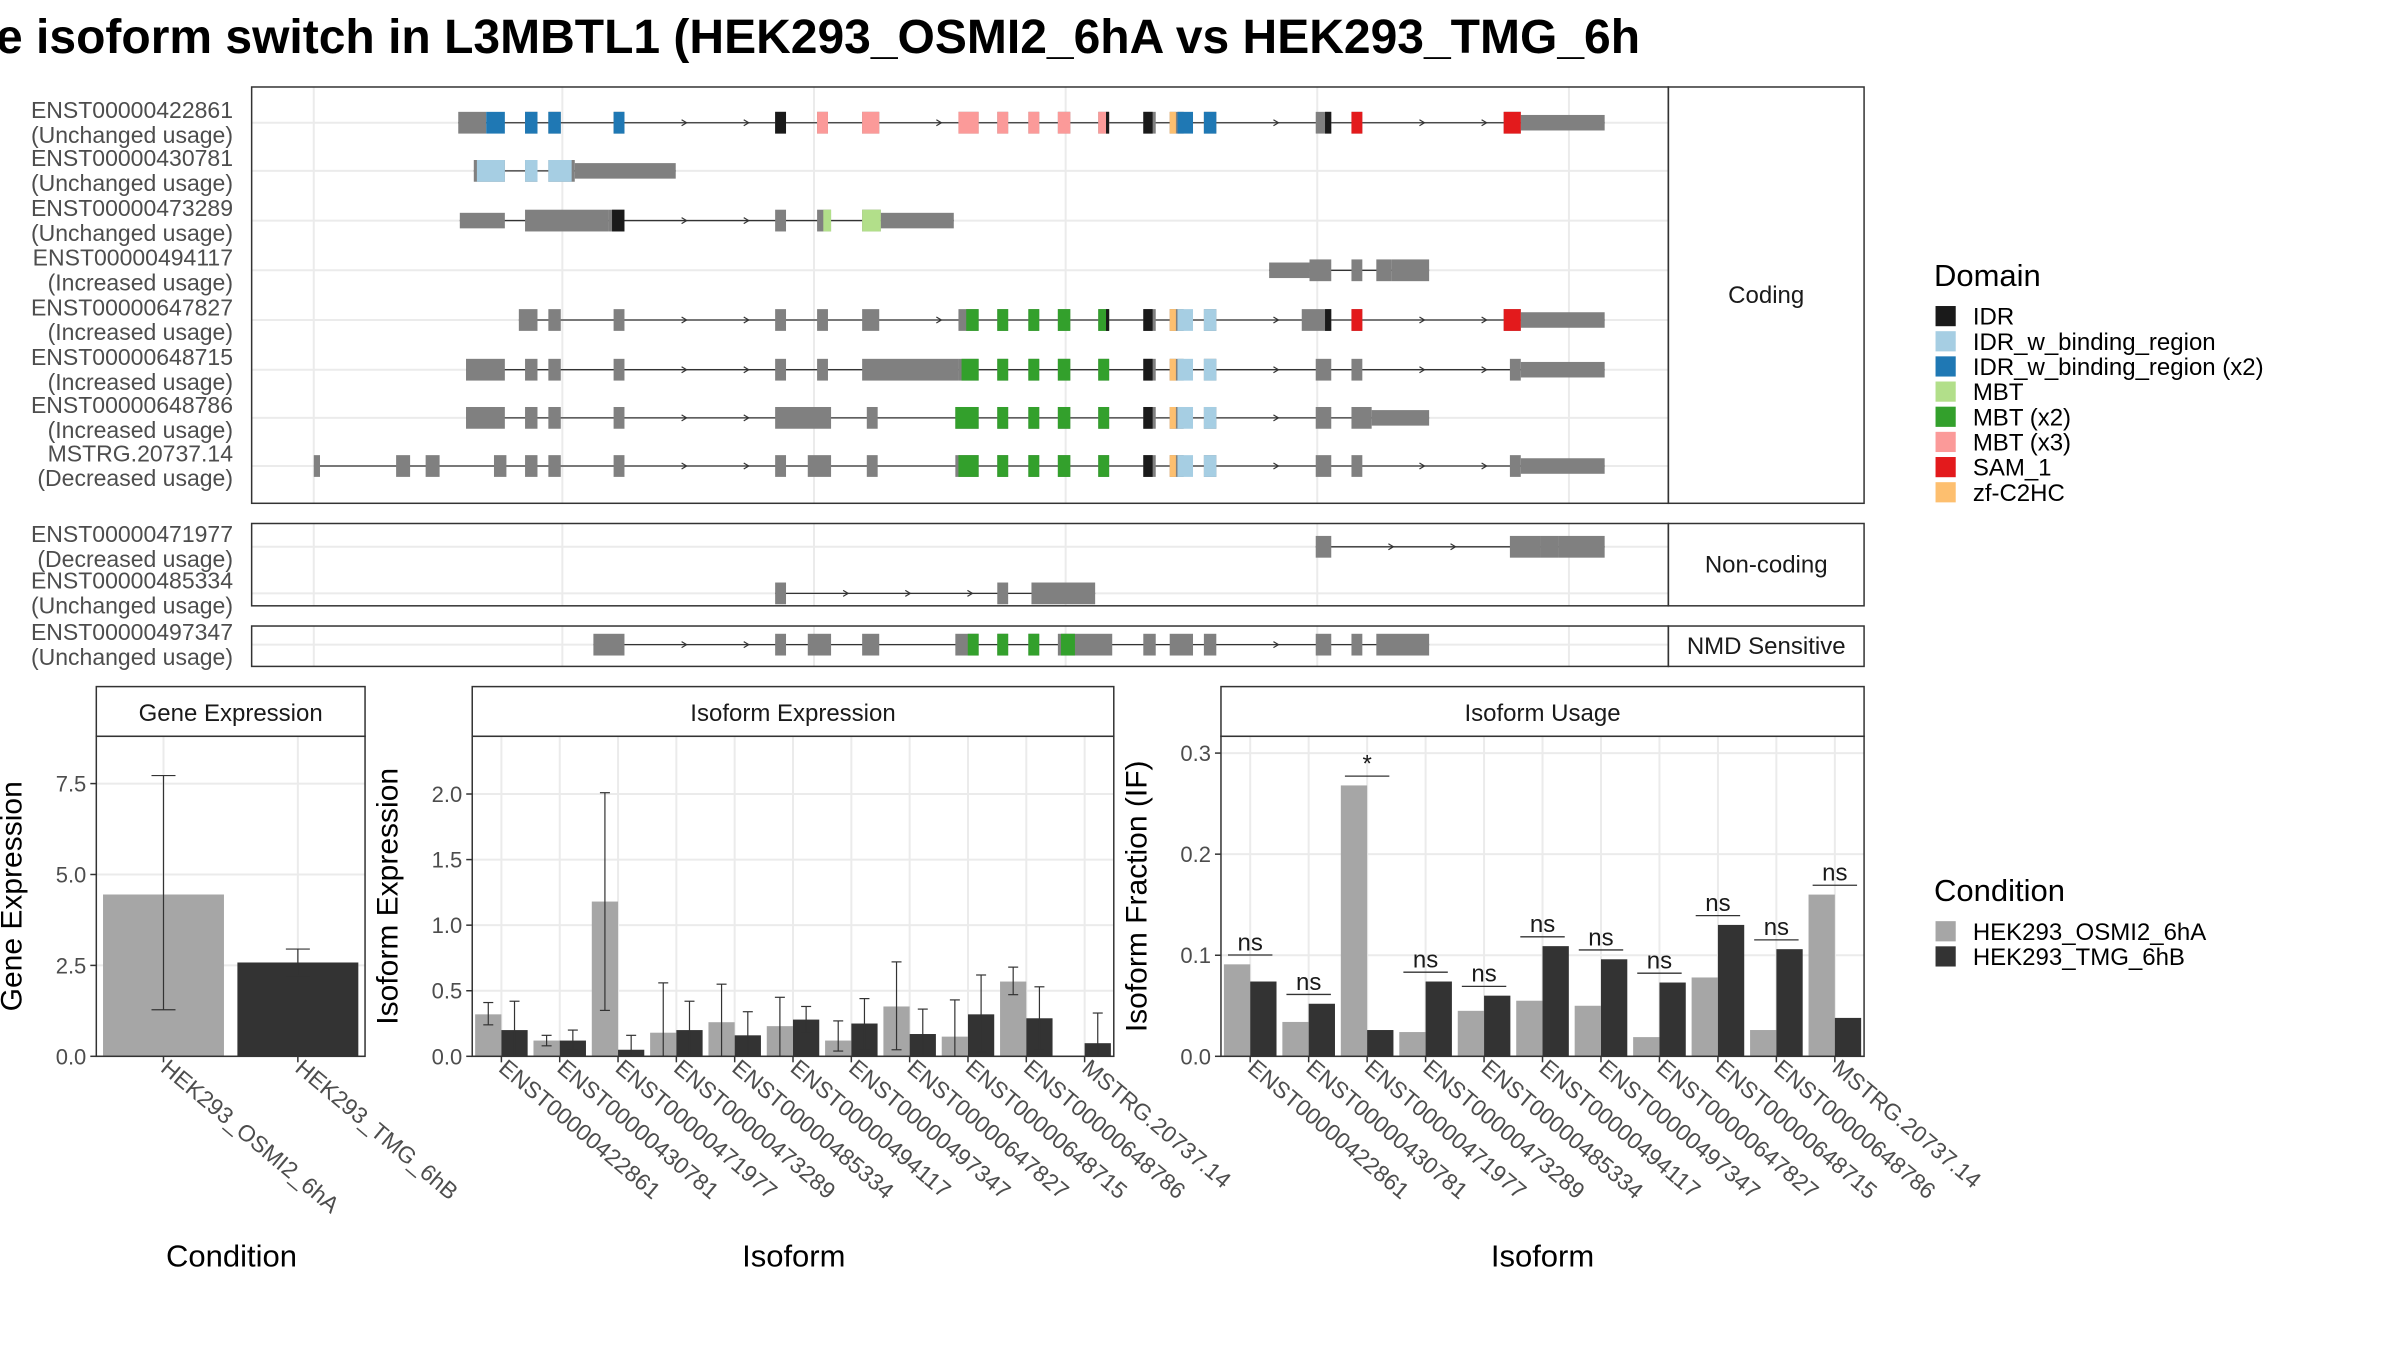 This screenshot has width=2400, height=1350. What do you see at coordinates (71, 965) in the screenshot?
I see `y-tick-label: 2.5` at bounding box center [71, 965].